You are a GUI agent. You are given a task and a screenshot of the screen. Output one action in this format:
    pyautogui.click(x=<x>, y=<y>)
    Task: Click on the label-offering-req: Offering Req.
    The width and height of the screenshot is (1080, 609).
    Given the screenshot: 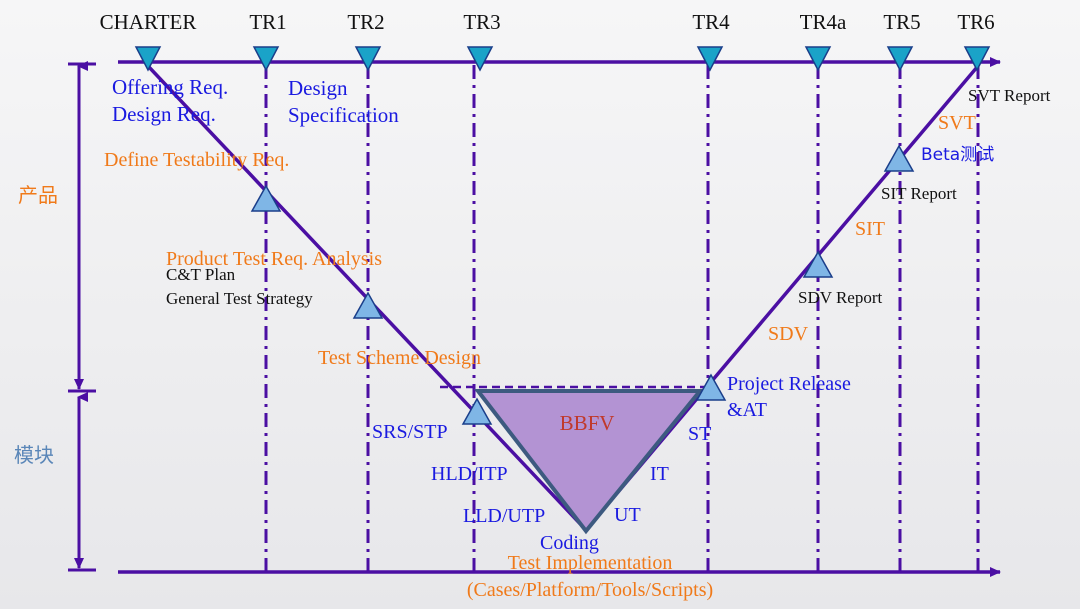 What is the action you would take?
    pyautogui.click(x=170, y=87)
    